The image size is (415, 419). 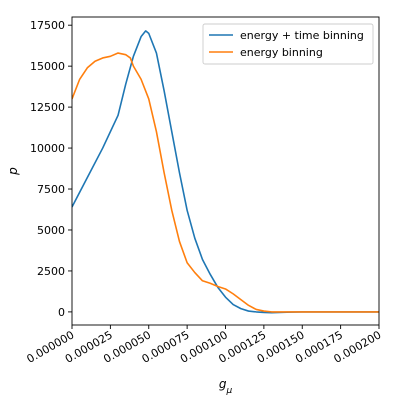 What do you see at coordinates (281, 52) in the screenshot?
I see `legend-label-1: energy binning` at bounding box center [281, 52].